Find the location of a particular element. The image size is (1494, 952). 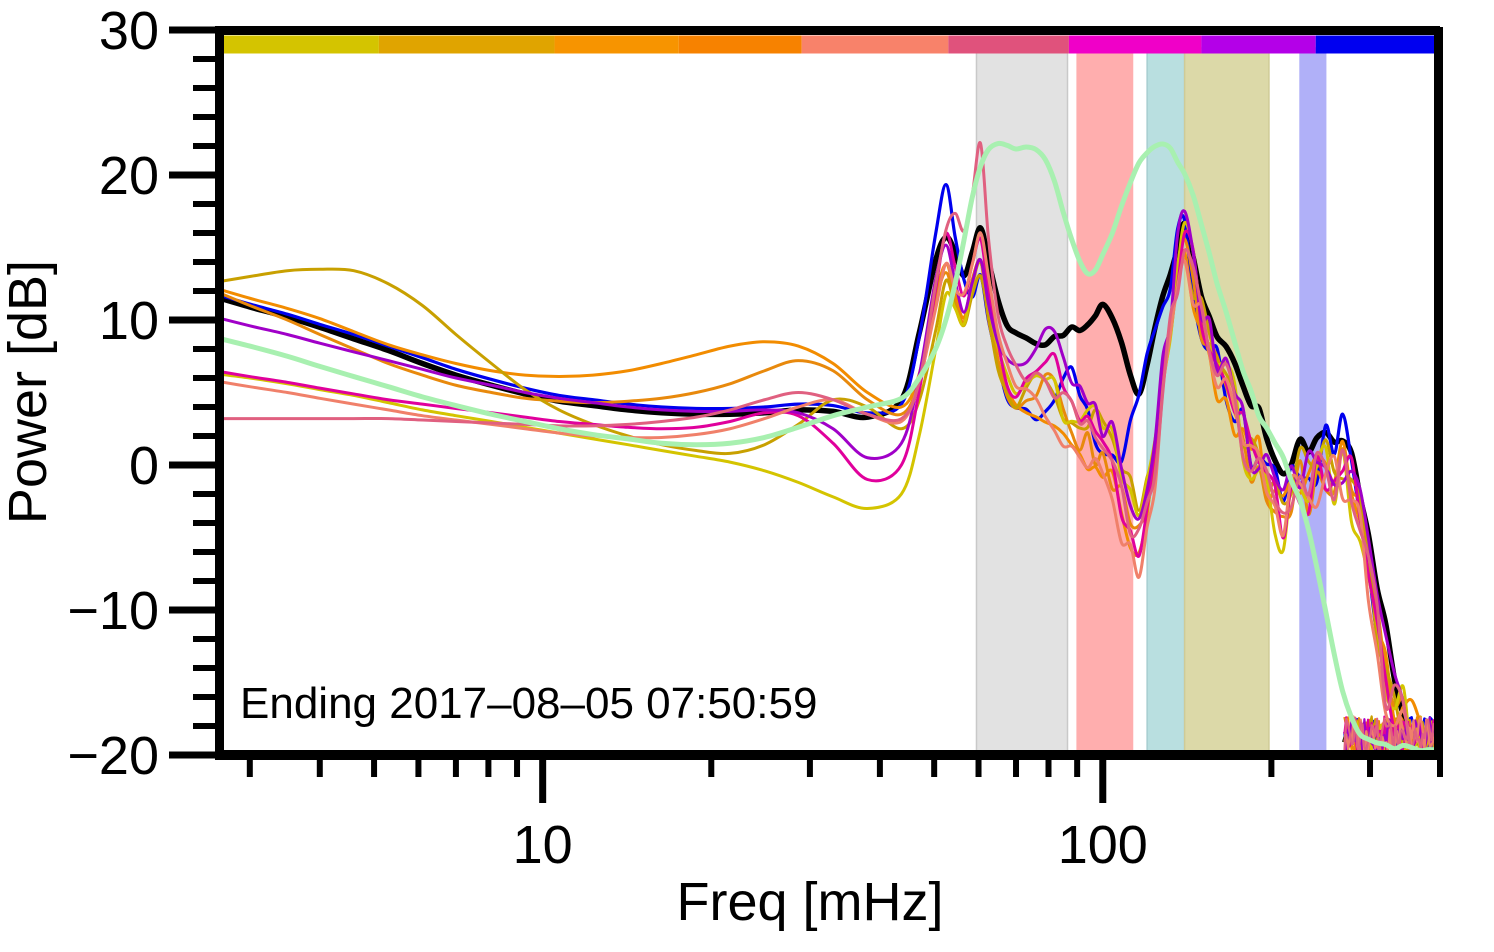

y-tick-label: 0 is located at coordinates (144, 466).